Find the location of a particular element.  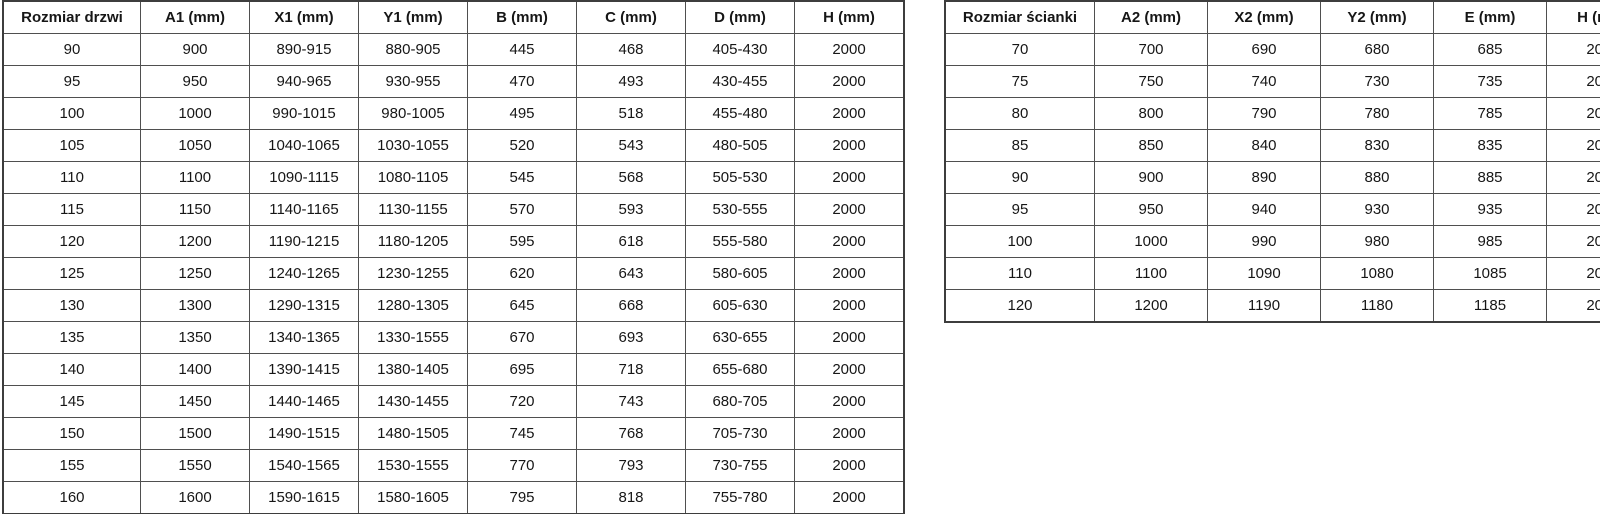

table-cell: 1500 is located at coordinates (195, 433).